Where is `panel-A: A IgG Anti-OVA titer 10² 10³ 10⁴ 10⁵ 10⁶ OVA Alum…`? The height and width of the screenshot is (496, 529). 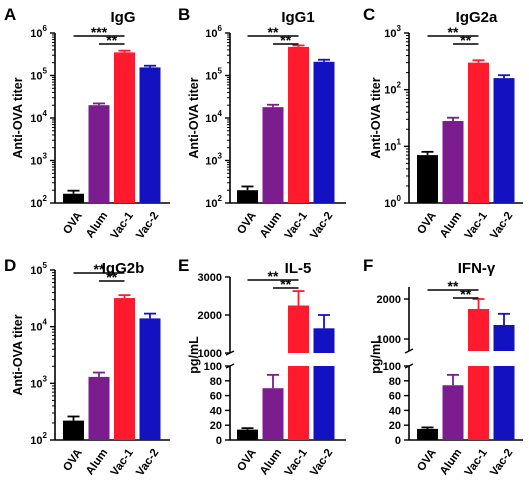
panel-A: A IgG Anti-OVA titer 10² 10³ 10⁴ 10⁵ 10⁶ OVA Alum… is located at coordinates (87, 123).